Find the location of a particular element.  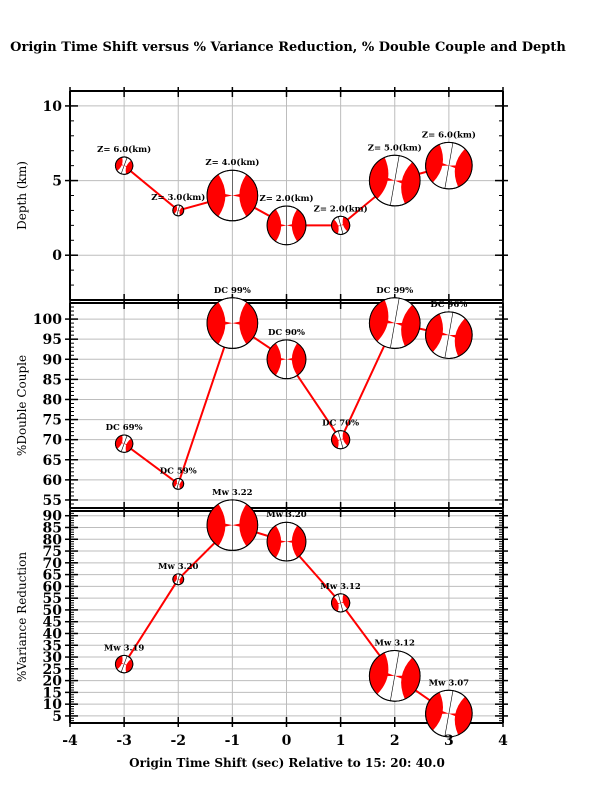

variance-reduction-ytick-label-13: 70 is located at coordinates (53, 564).